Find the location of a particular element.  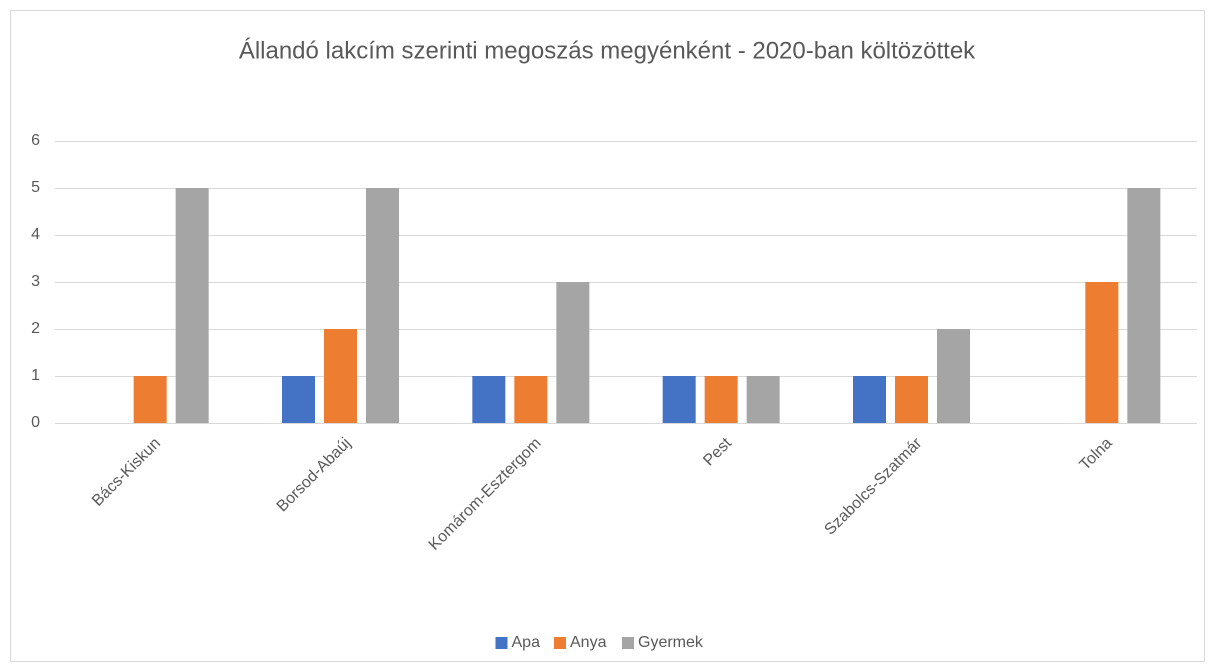

y-tick-label: 3 is located at coordinates (35, 281).